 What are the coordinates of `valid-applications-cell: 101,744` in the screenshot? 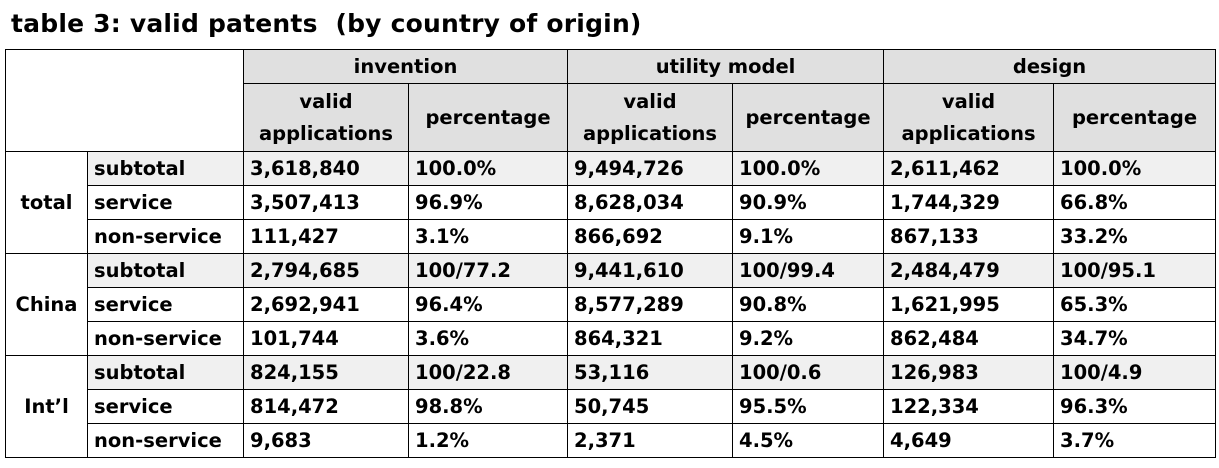 It's located at (326, 338).